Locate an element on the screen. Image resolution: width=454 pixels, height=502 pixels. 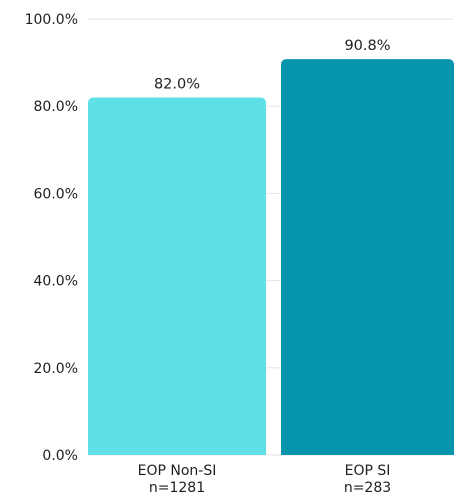
data-labels: 82.0% 90.8% is located at coordinates (272, 65).